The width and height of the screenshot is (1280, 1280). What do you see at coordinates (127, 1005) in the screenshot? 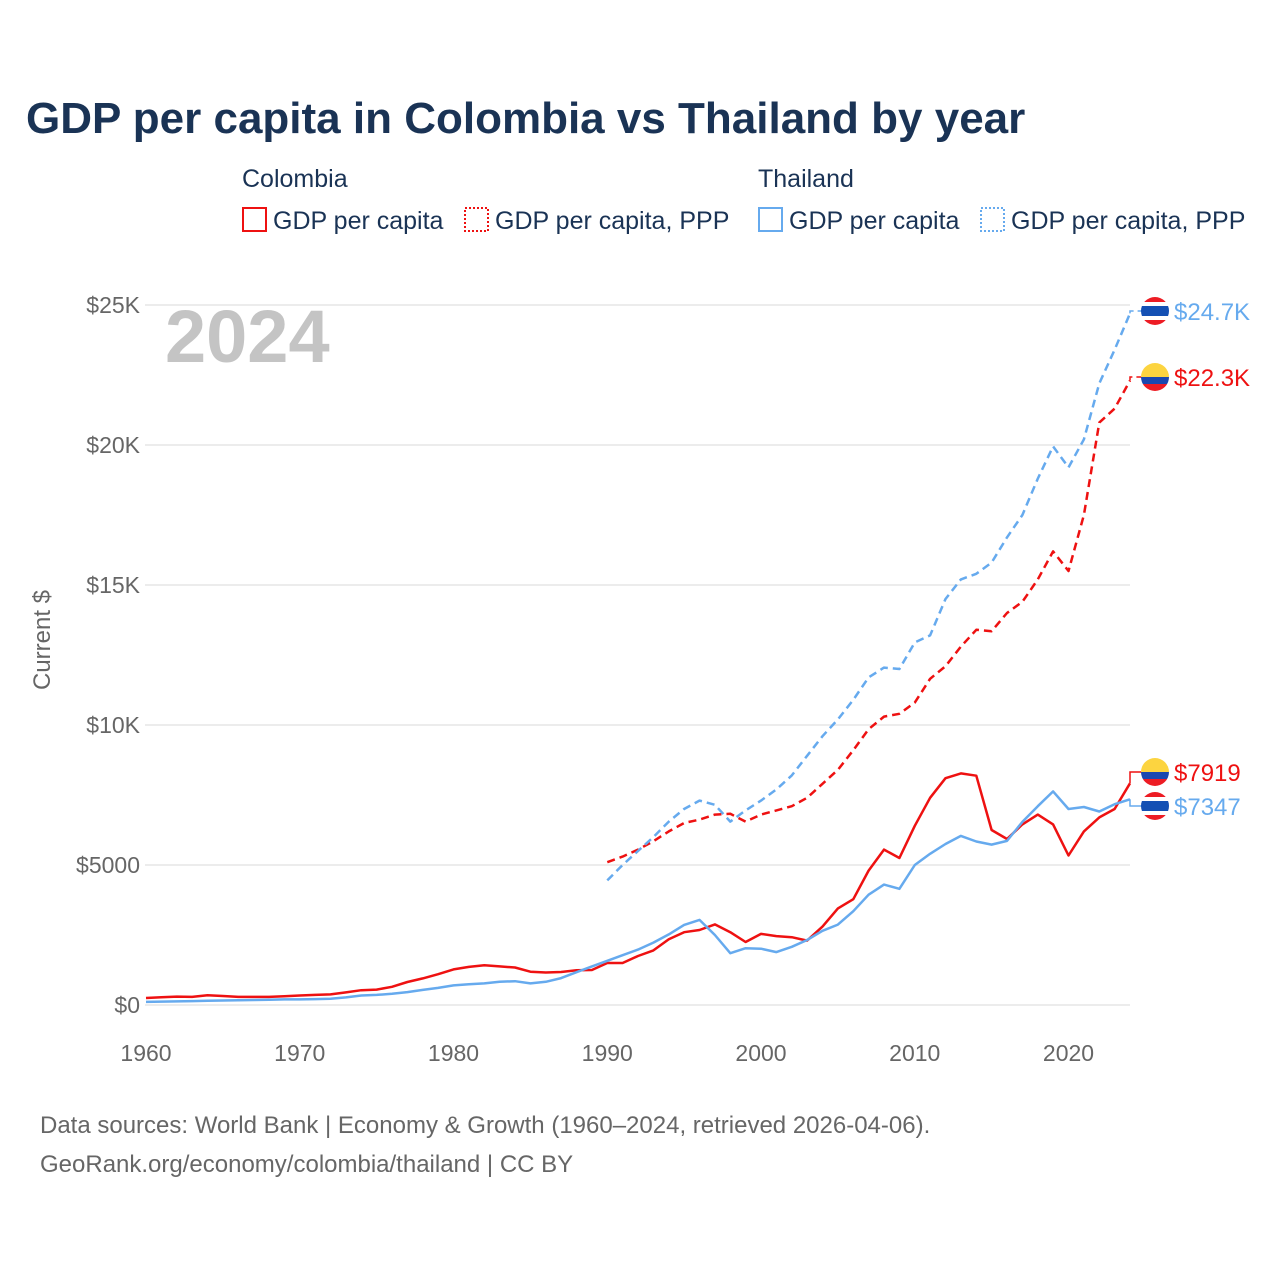
I see `y-tick-label: $0` at bounding box center [127, 1005].